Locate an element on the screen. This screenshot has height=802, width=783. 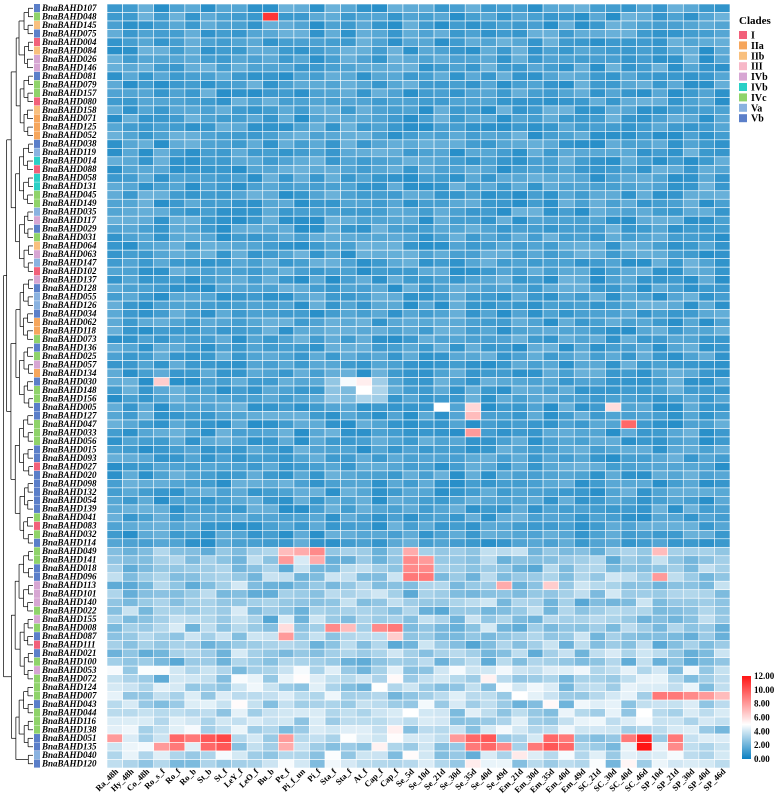
row-label: BnaBAHD156 is located at coordinates (69, 398).